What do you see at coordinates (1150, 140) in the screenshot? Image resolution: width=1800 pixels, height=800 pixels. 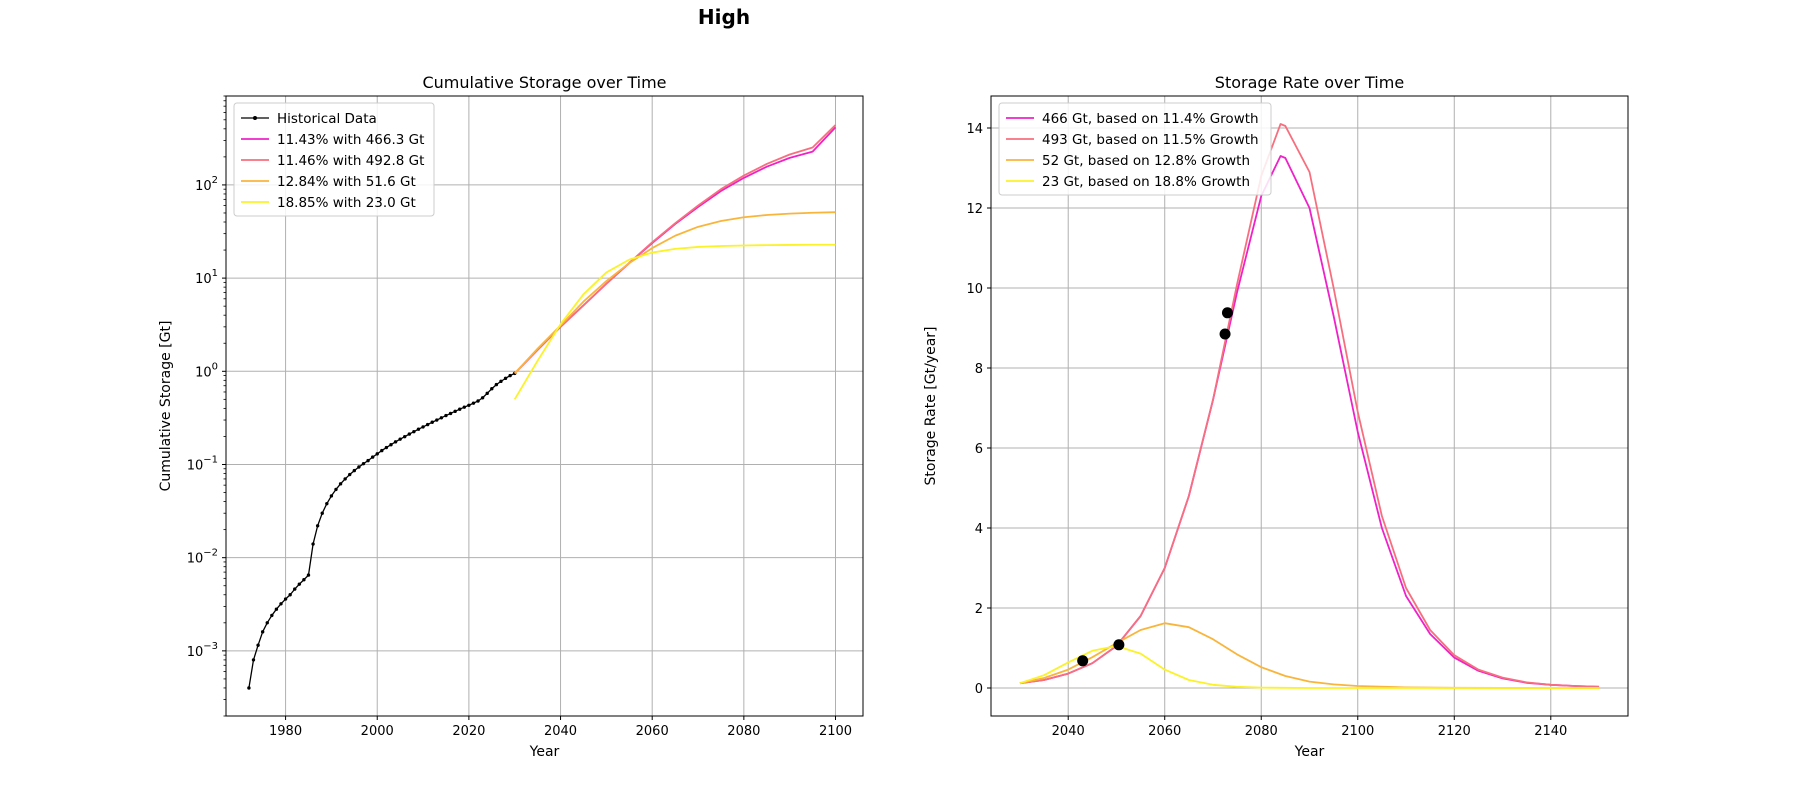 I see `legend-label: 493 Gt, based on 11.5% Growth` at bounding box center [1150, 140].